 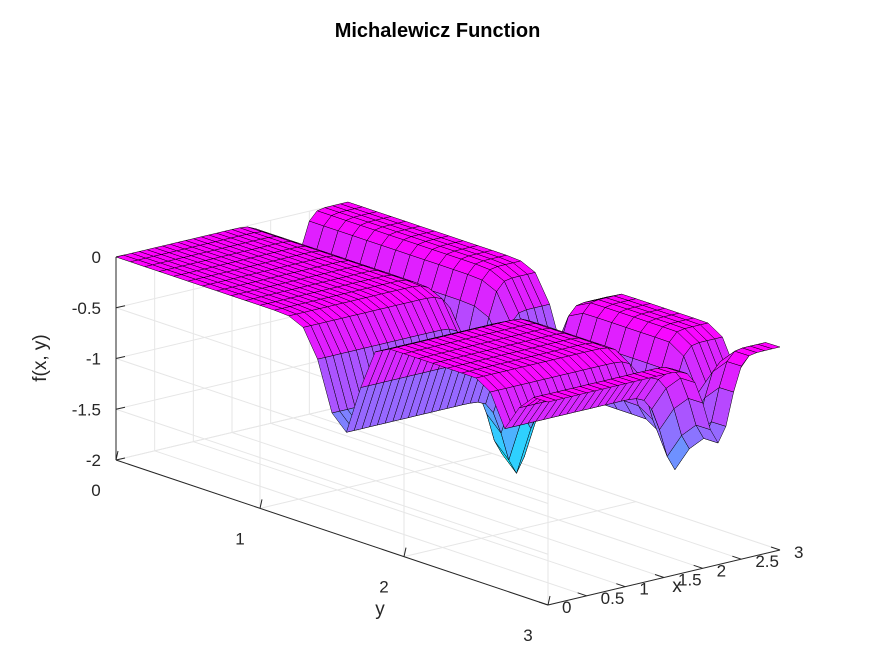 I want to click on z-tick-label: -1.5, so click(x=86, y=409).